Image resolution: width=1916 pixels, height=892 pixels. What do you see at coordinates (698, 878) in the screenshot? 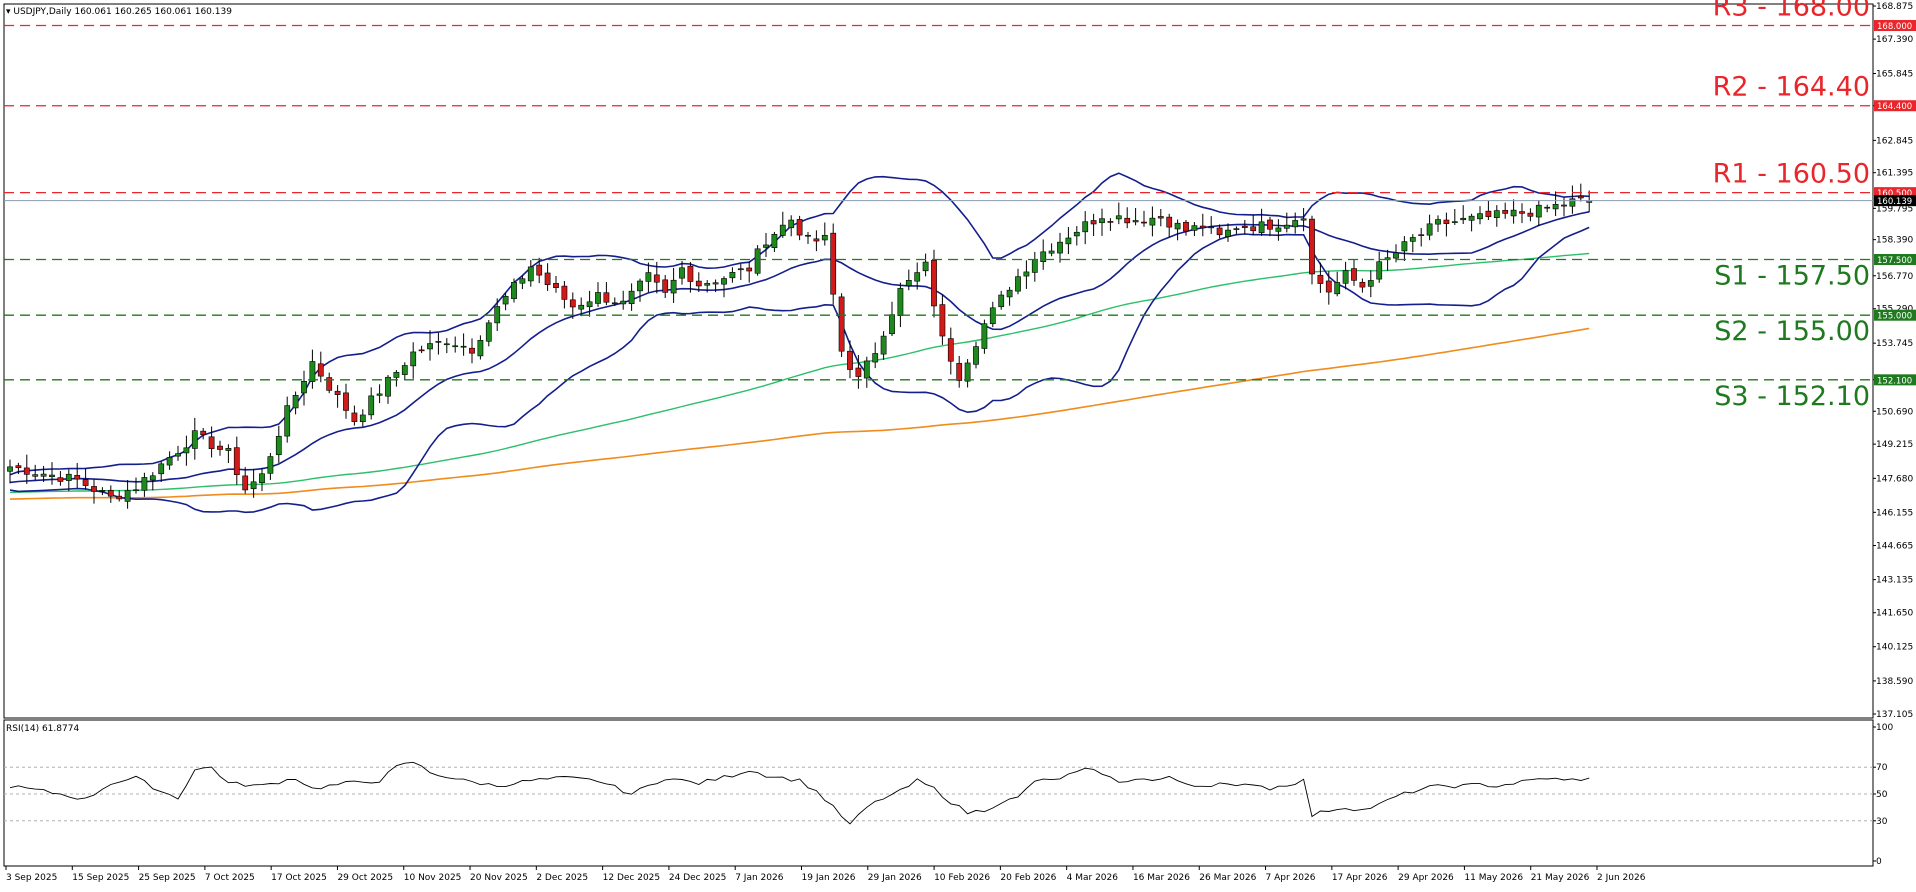
I see `x-axis-label: 24 Dec 2025` at bounding box center [698, 878].